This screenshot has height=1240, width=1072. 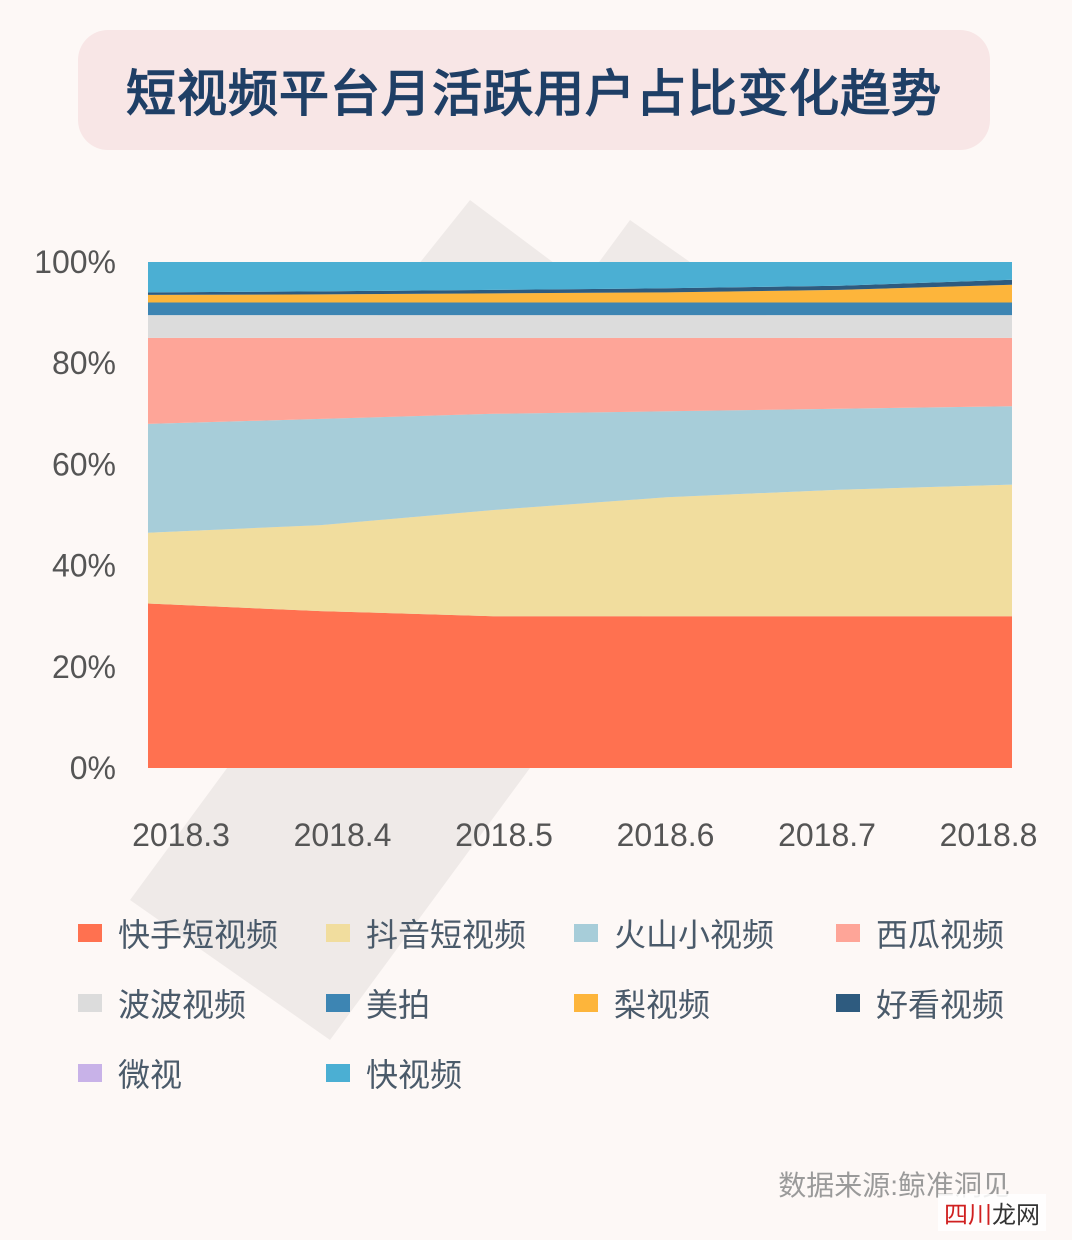 What do you see at coordinates (584, 835) in the screenshot?
I see `x-axis: 2018.3 2018.4 2018.5 2018.6 2018.7 2018.8` at bounding box center [584, 835].